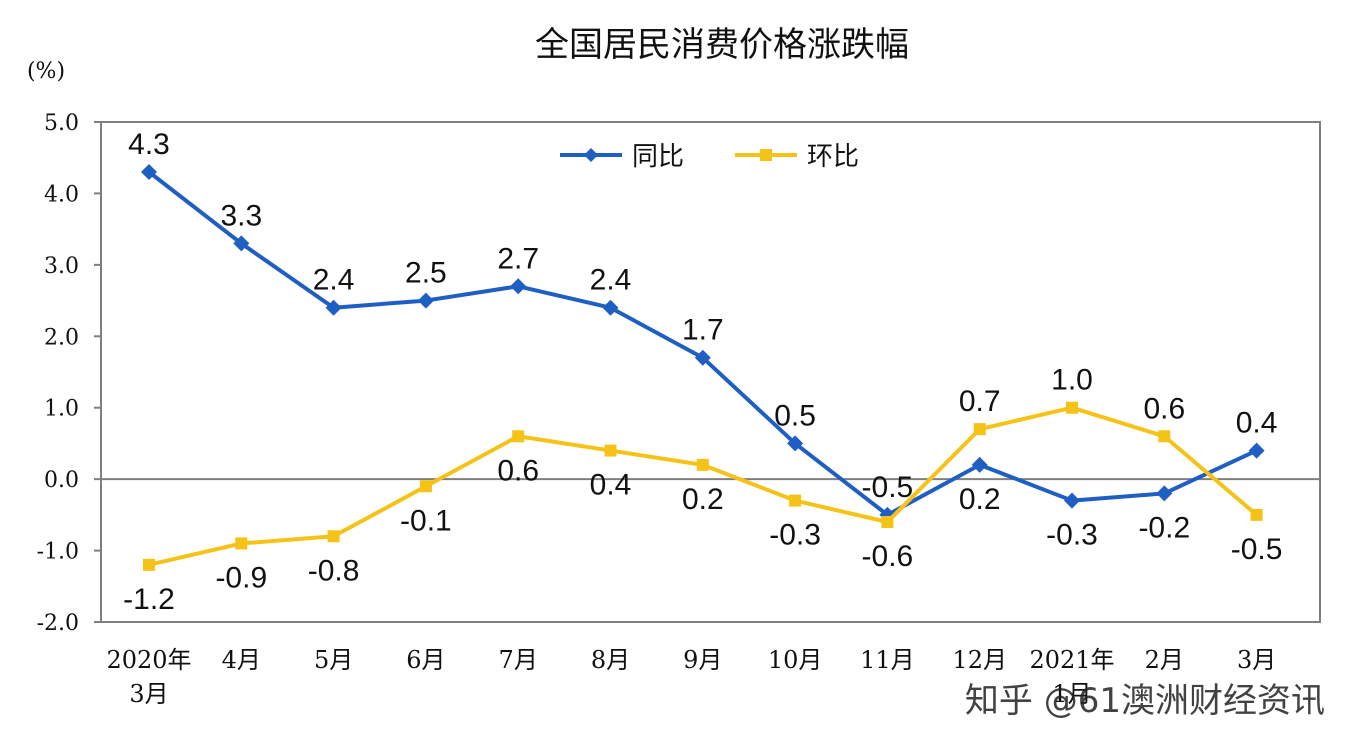  Describe the element at coordinates (425, 660) in the screenshot. I see `x-tick-label: 6月` at that location.